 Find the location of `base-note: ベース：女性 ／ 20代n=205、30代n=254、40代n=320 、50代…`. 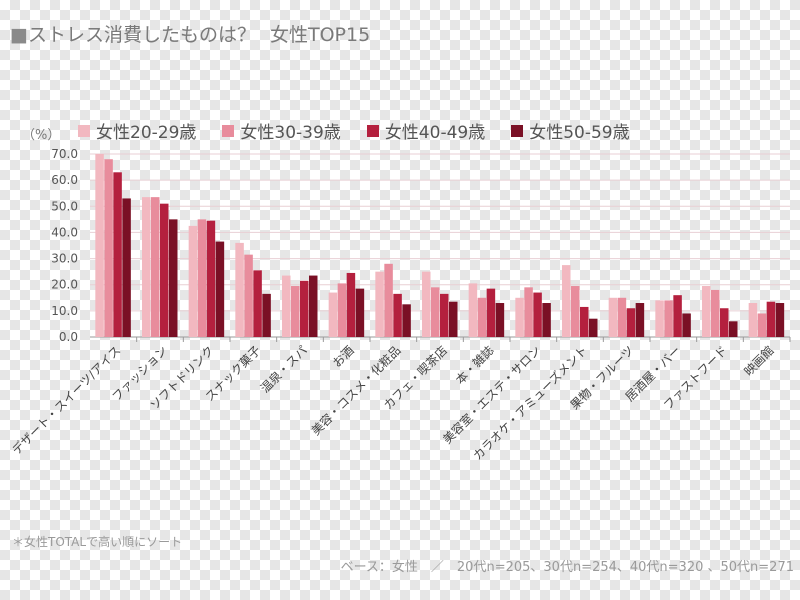

base-note: ベース：女性 ／ 20代n=205、30代n=254、40代n=320 、50代… is located at coordinates (567, 567).